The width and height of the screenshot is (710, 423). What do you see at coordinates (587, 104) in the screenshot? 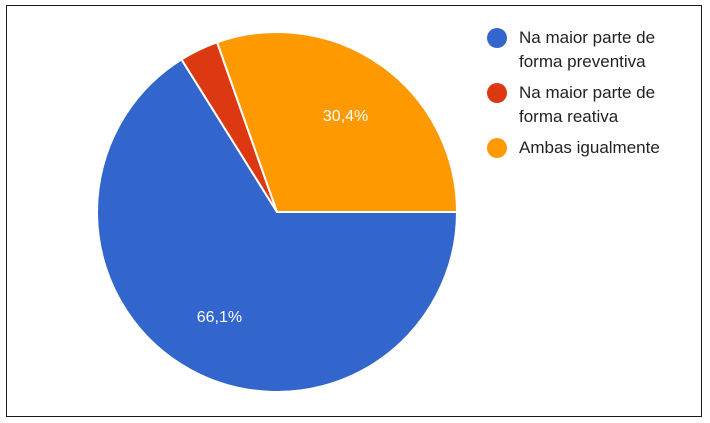
I see `legend-label-reativa: Na maior parte de forma reativa` at bounding box center [587, 104].